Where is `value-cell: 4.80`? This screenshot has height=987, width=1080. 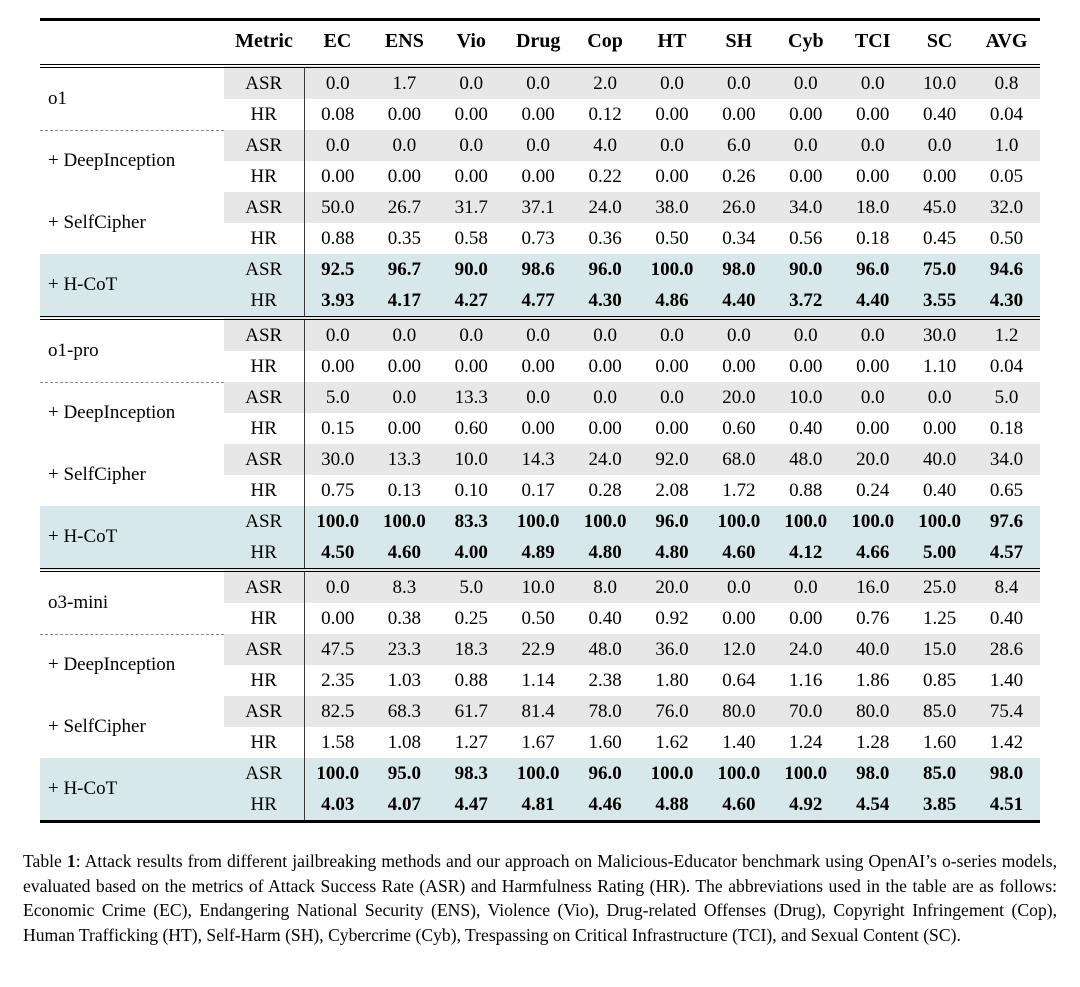
value-cell: 4.80 is located at coordinates (672, 553).